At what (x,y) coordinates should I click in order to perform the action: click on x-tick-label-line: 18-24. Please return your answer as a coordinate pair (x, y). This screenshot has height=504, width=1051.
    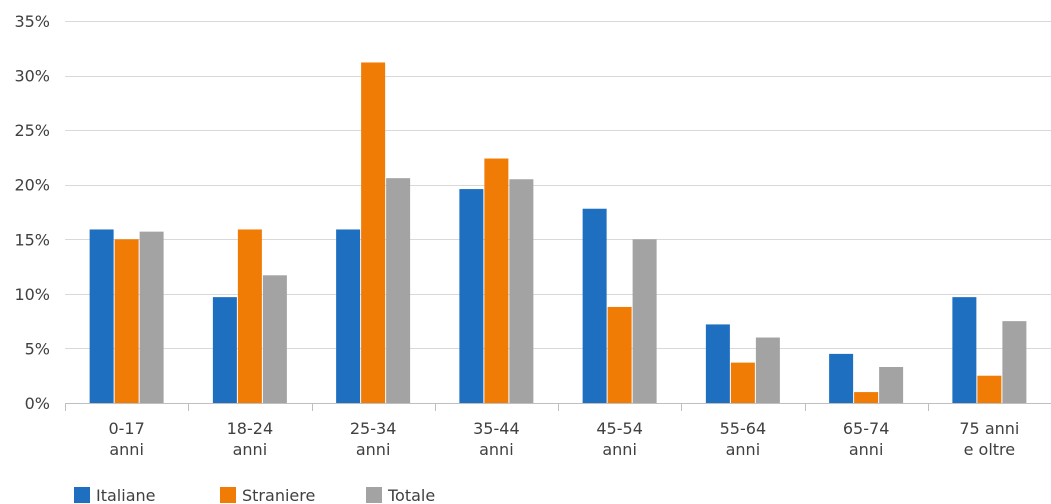
    Looking at the image, I should click on (250, 428).